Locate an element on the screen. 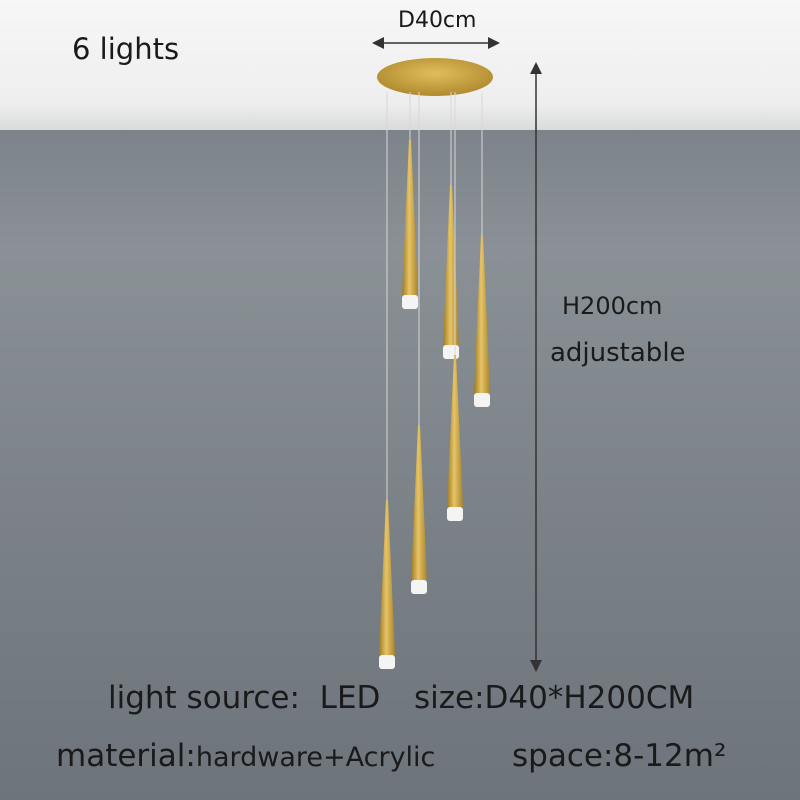 This screenshot has width=800, height=800. light-source-spec: light source: LED is located at coordinates (244, 698).